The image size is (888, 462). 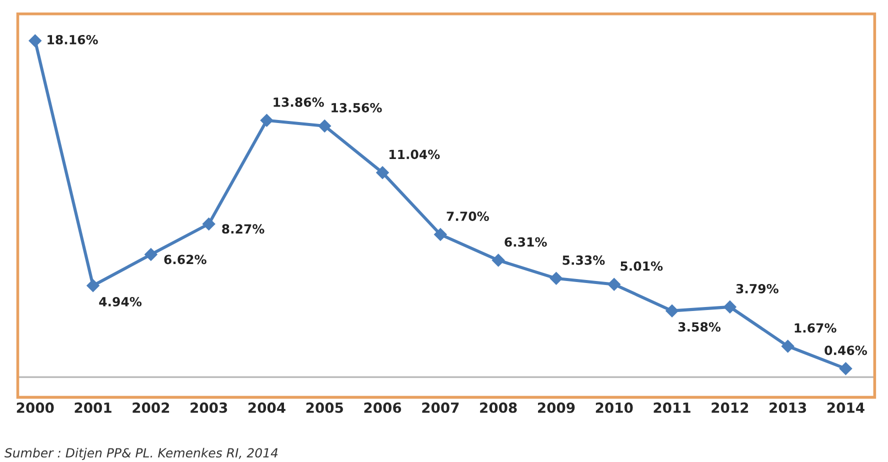 I want to click on x-tick-label: 2014, so click(x=846, y=407).